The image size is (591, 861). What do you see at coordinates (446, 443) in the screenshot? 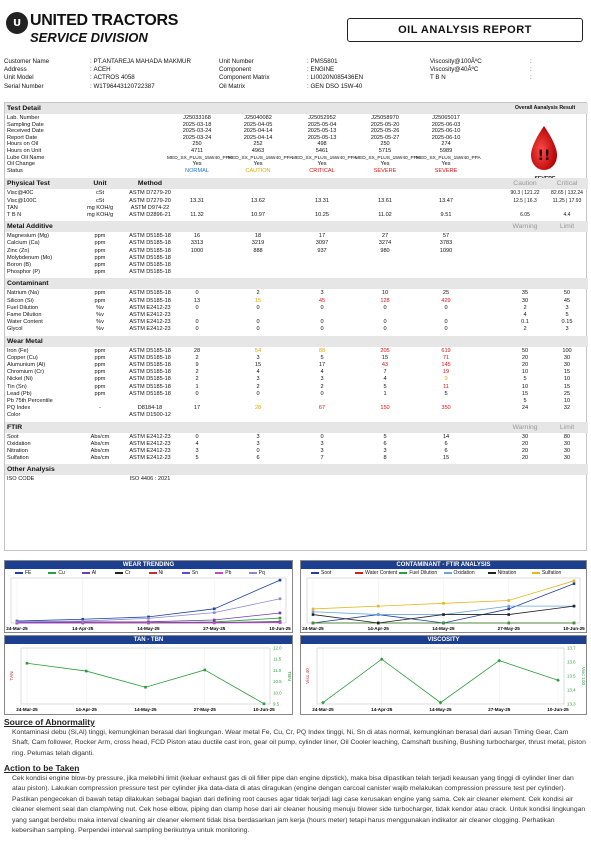
I see `cell-value: 6` at bounding box center [446, 443].